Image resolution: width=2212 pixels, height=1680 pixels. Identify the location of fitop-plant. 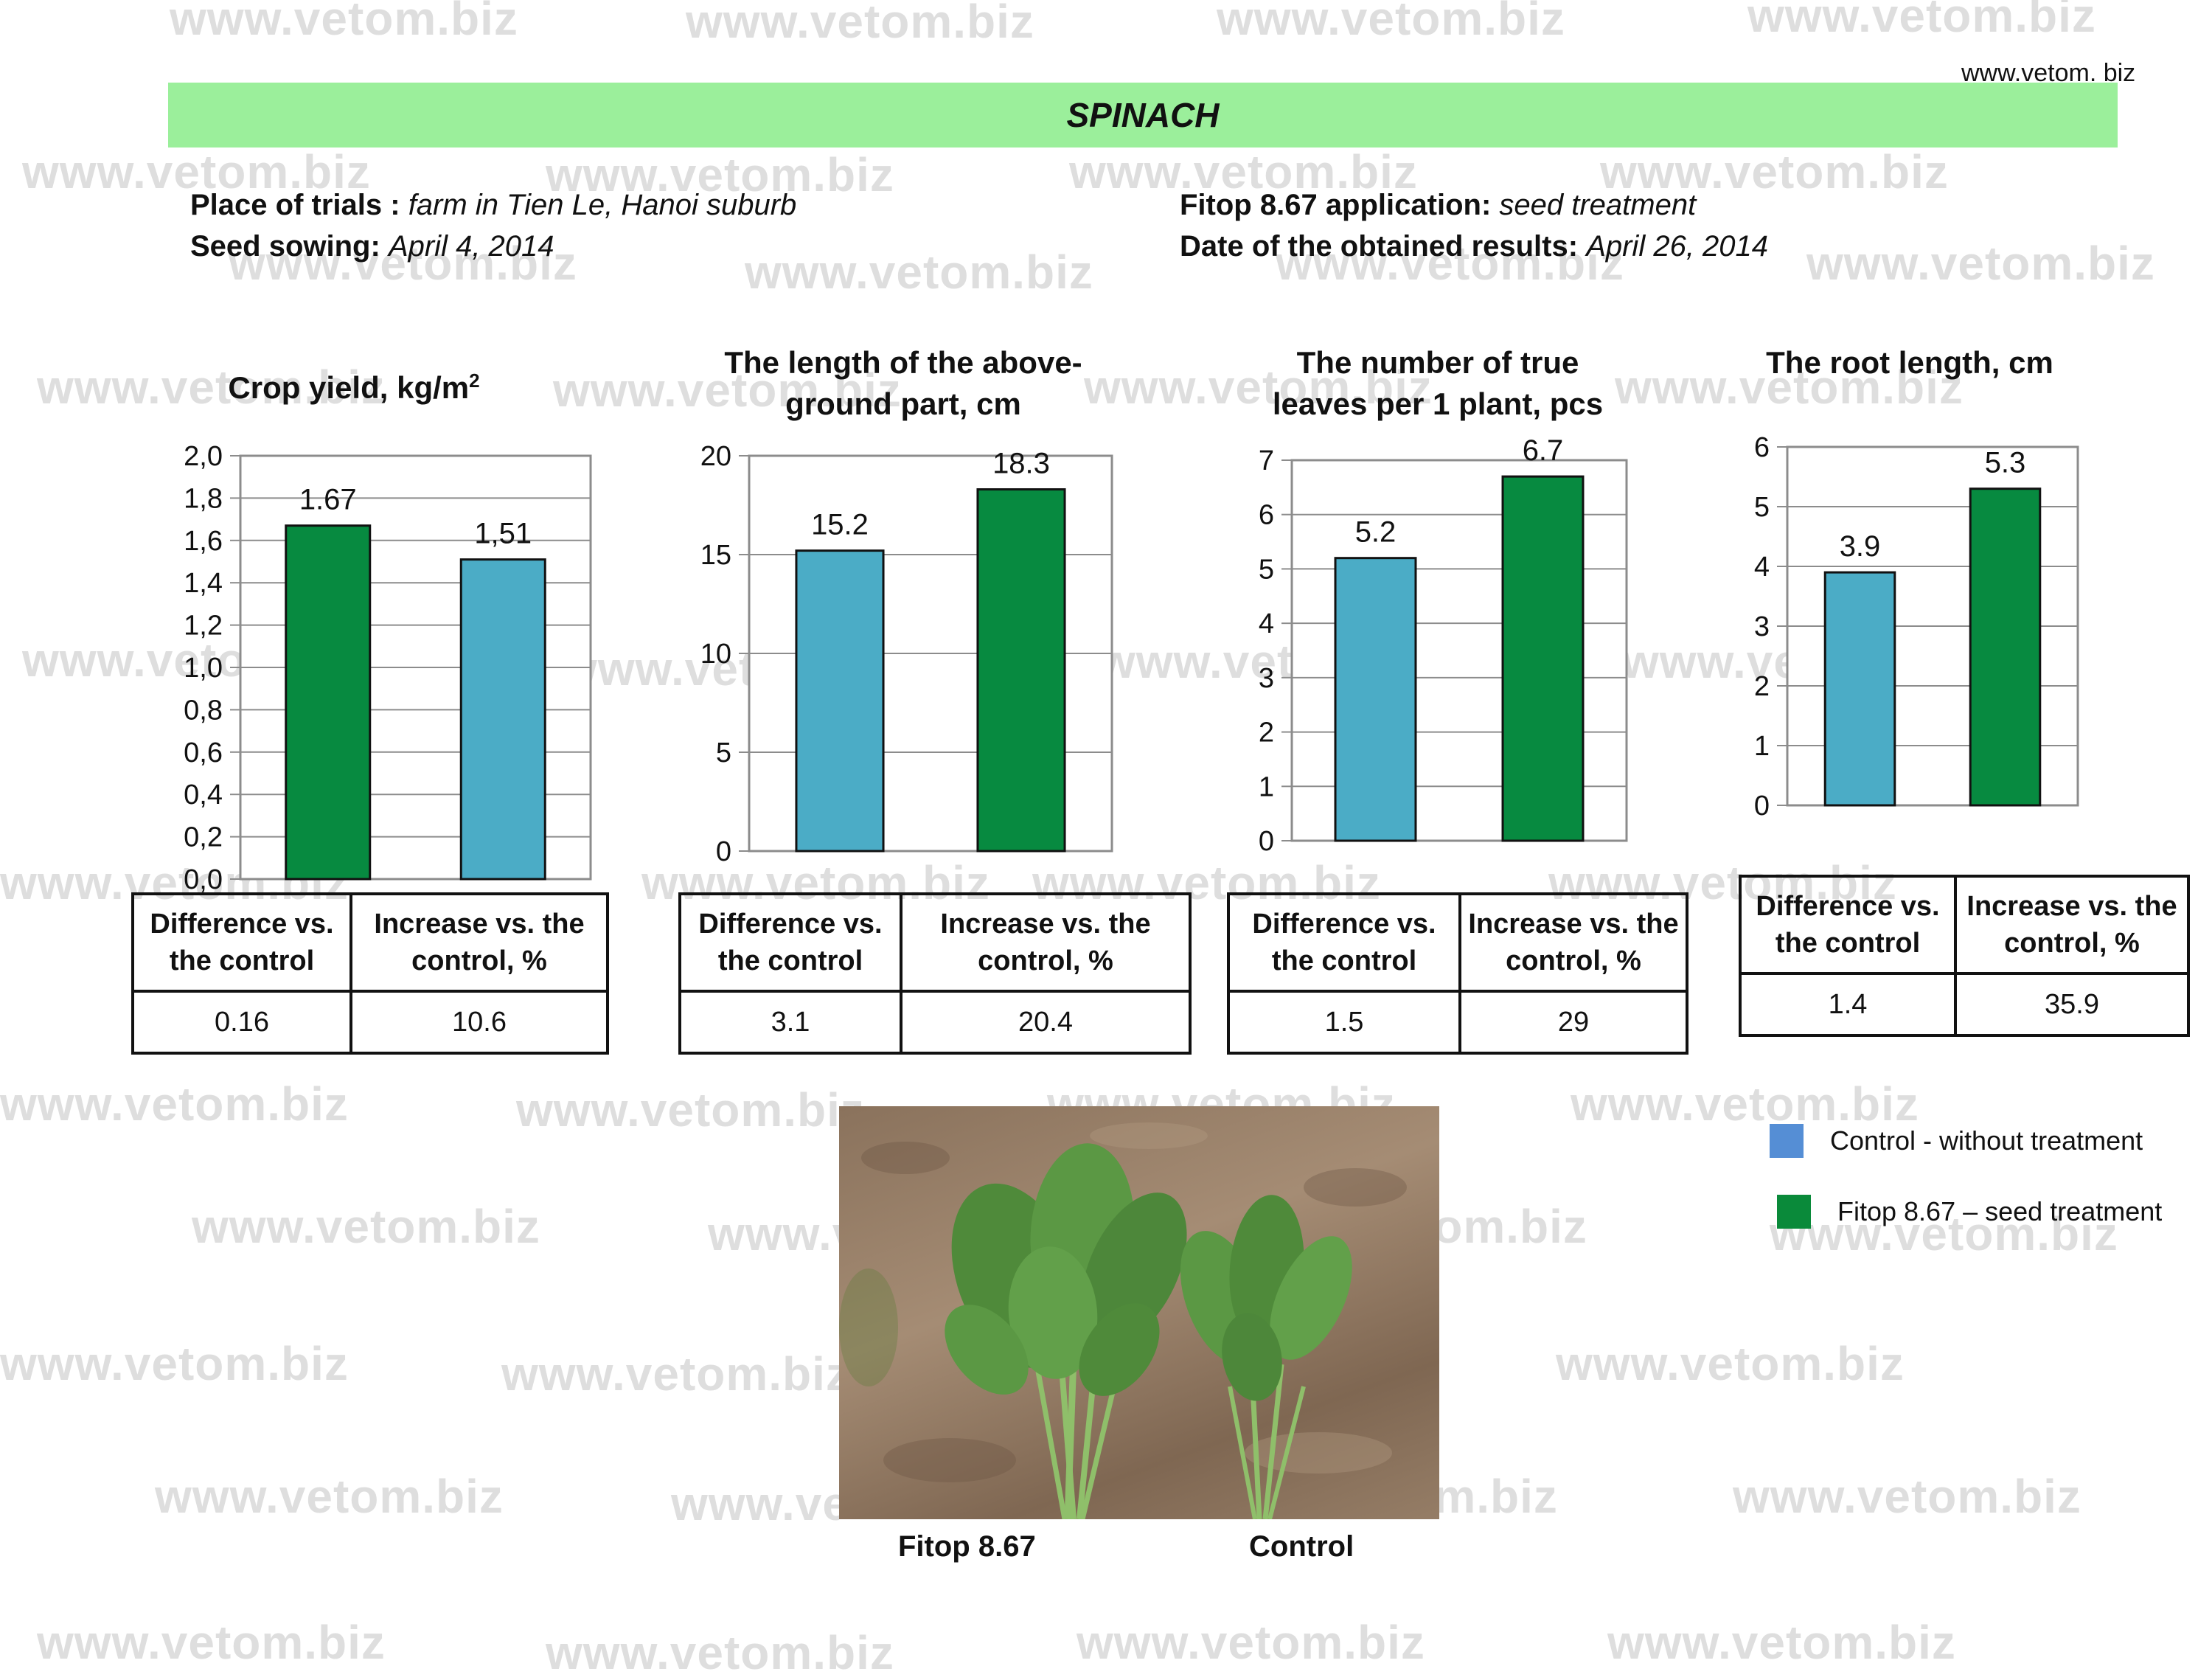
(1066, 1331).